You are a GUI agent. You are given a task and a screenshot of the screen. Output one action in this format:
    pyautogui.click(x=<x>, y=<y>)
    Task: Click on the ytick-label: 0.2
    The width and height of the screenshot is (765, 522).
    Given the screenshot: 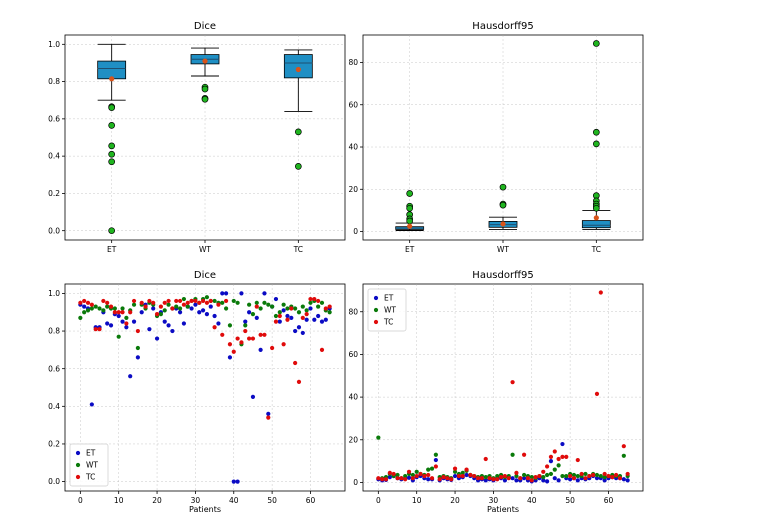 What is the action you would take?
    pyautogui.click(x=54, y=193)
    